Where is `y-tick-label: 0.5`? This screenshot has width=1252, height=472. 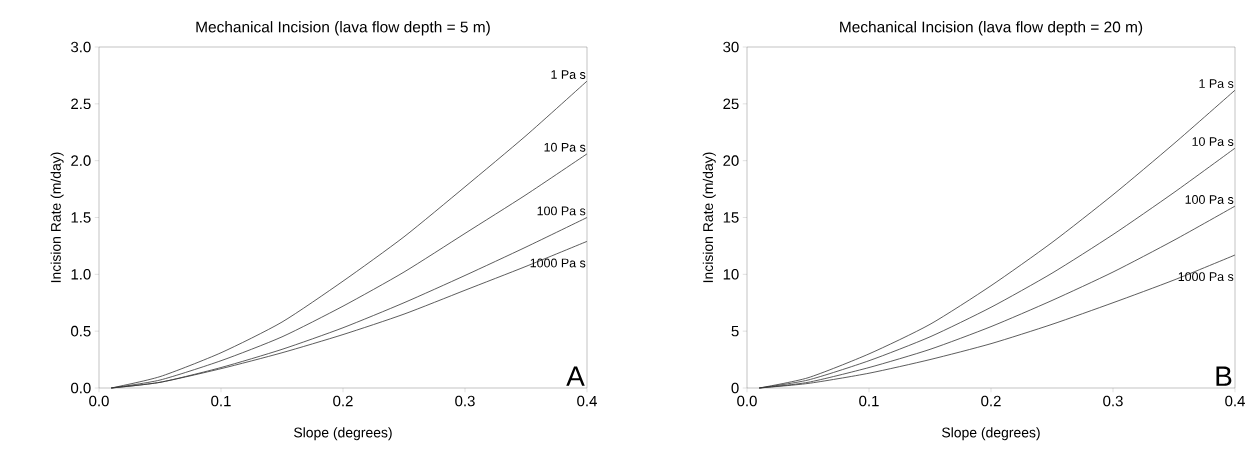
y-tick-label: 0.5 is located at coordinates (81, 331).